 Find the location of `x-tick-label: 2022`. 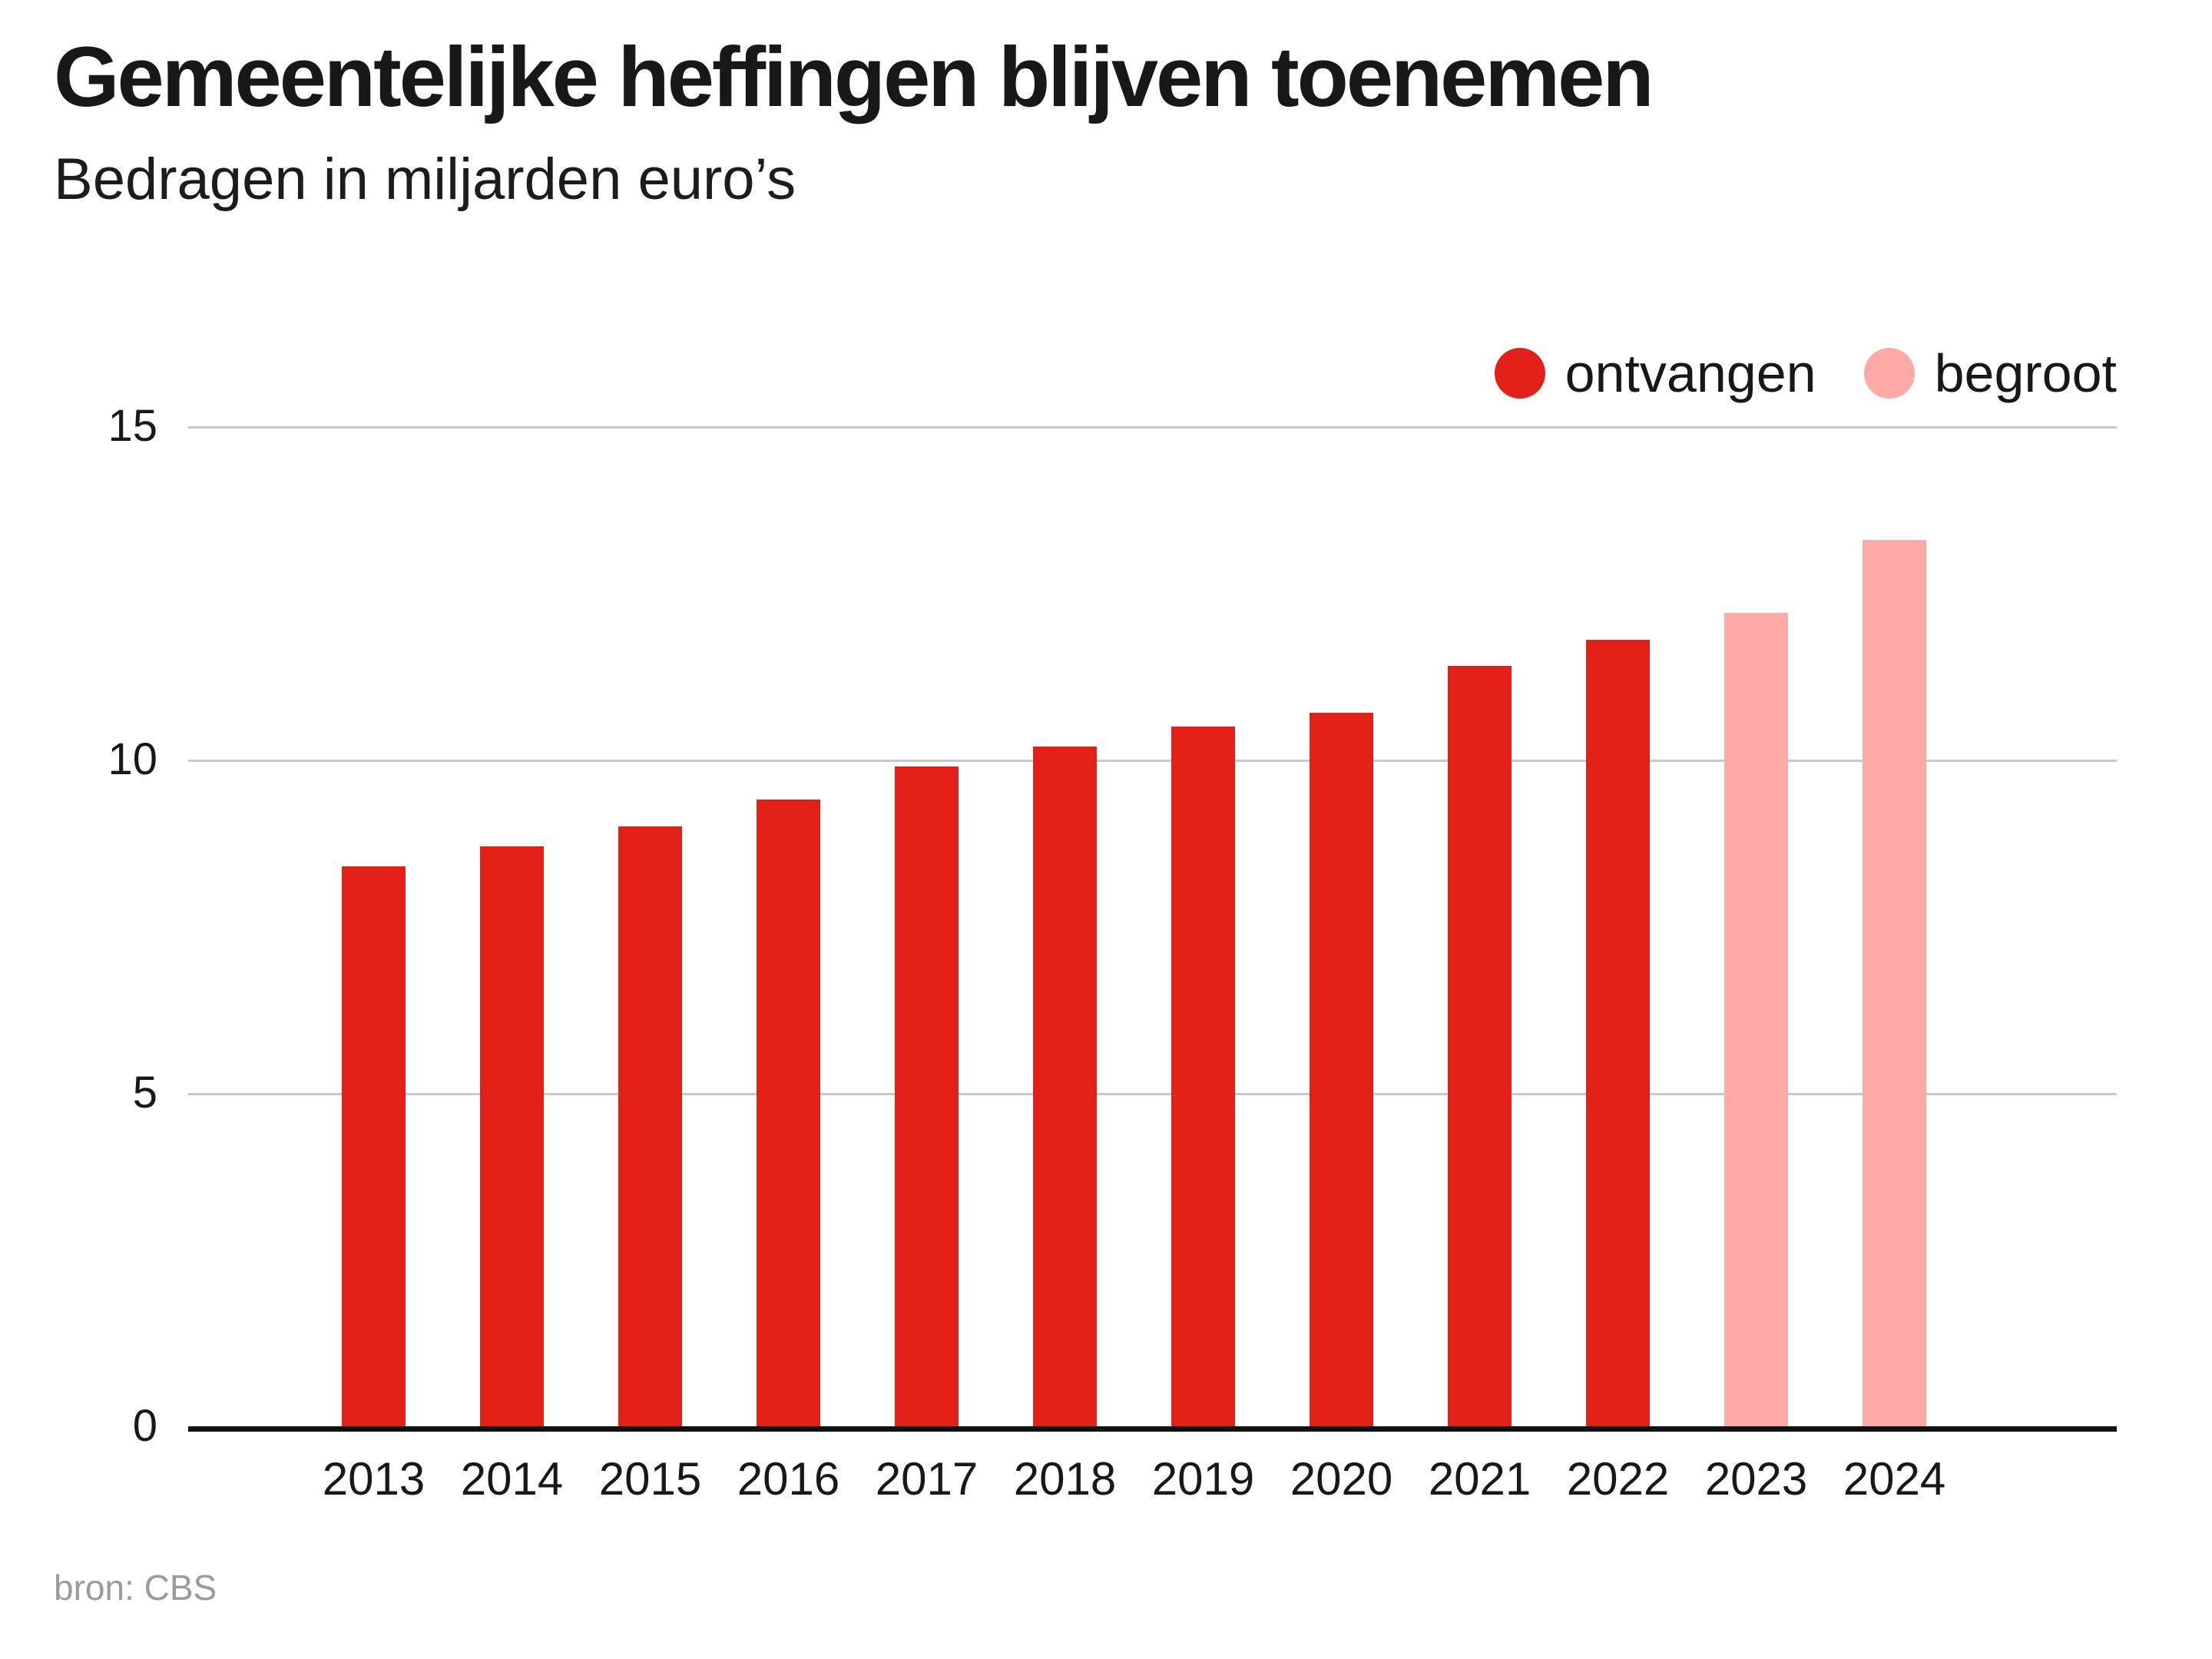

x-tick-label: 2022 is located at coordinates (1618, 1479).